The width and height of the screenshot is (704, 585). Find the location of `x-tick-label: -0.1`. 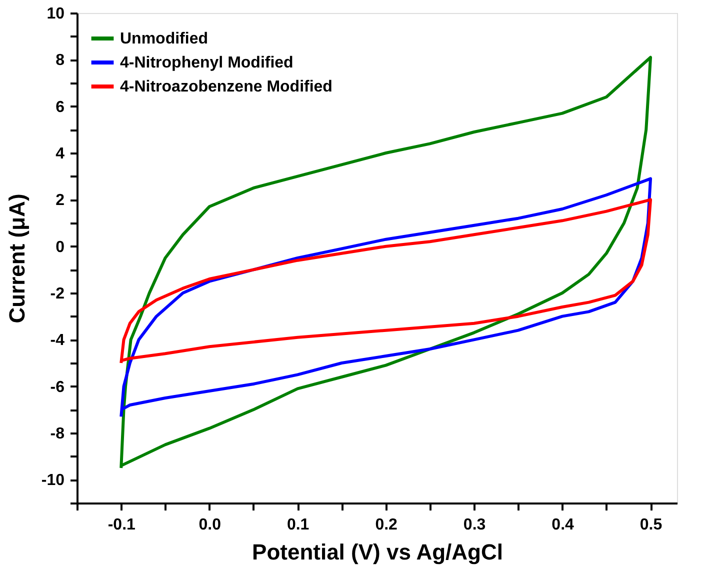

x-tick-label: -0.1 is located at coordinates (122, 525).